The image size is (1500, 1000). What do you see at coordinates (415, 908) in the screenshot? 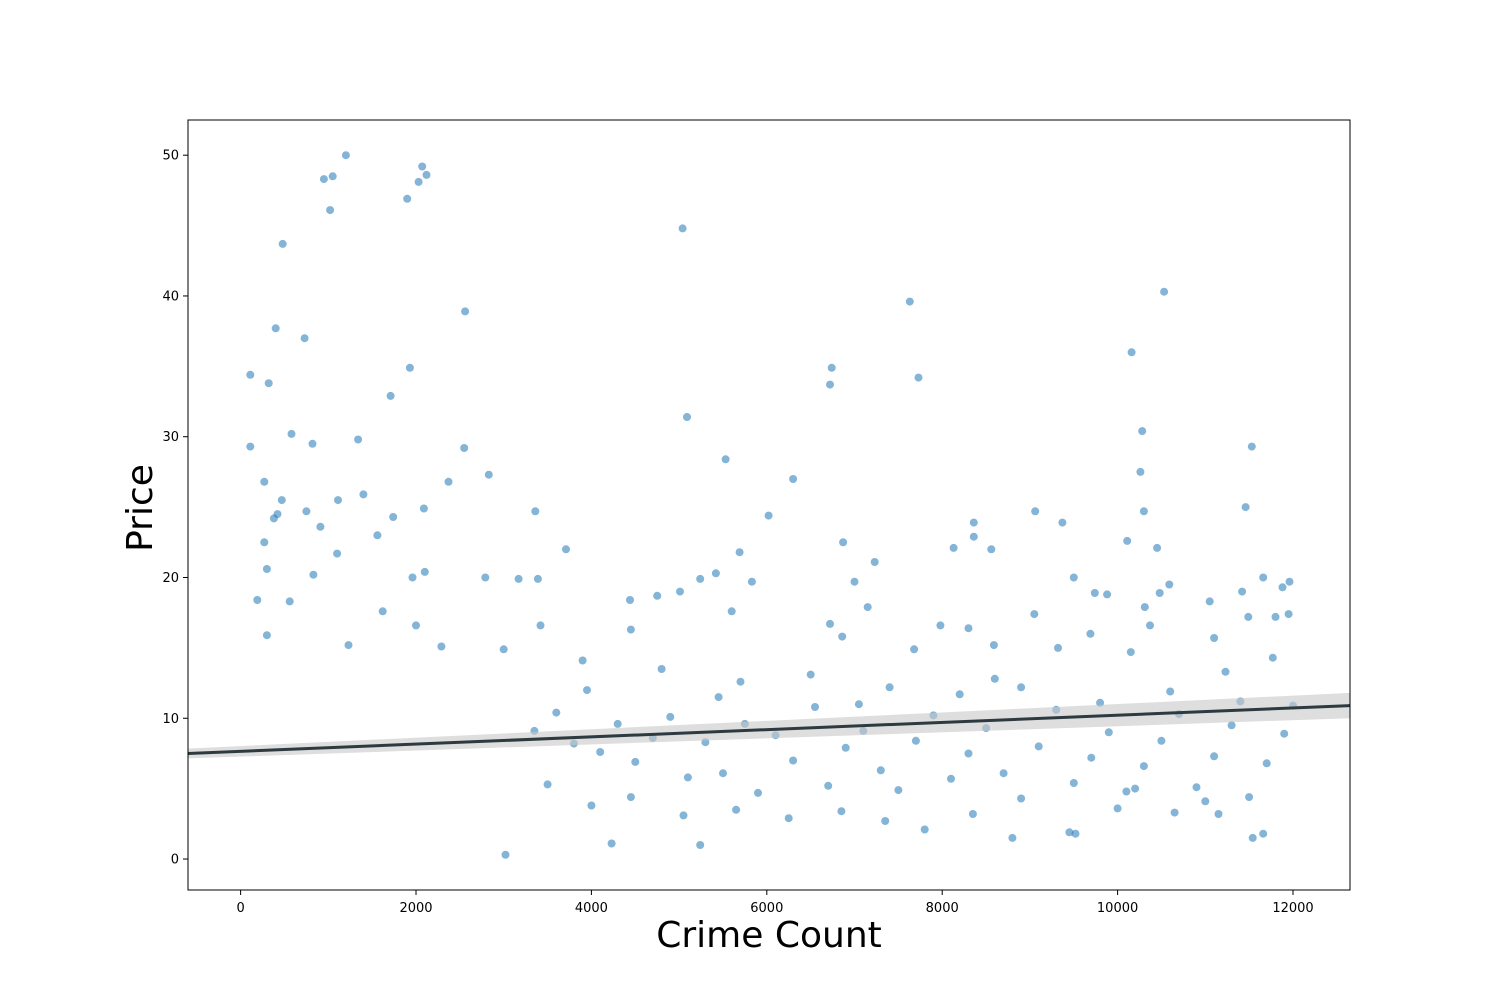
I see `x-tick-label: 2000` at bounding box center [415, 908].